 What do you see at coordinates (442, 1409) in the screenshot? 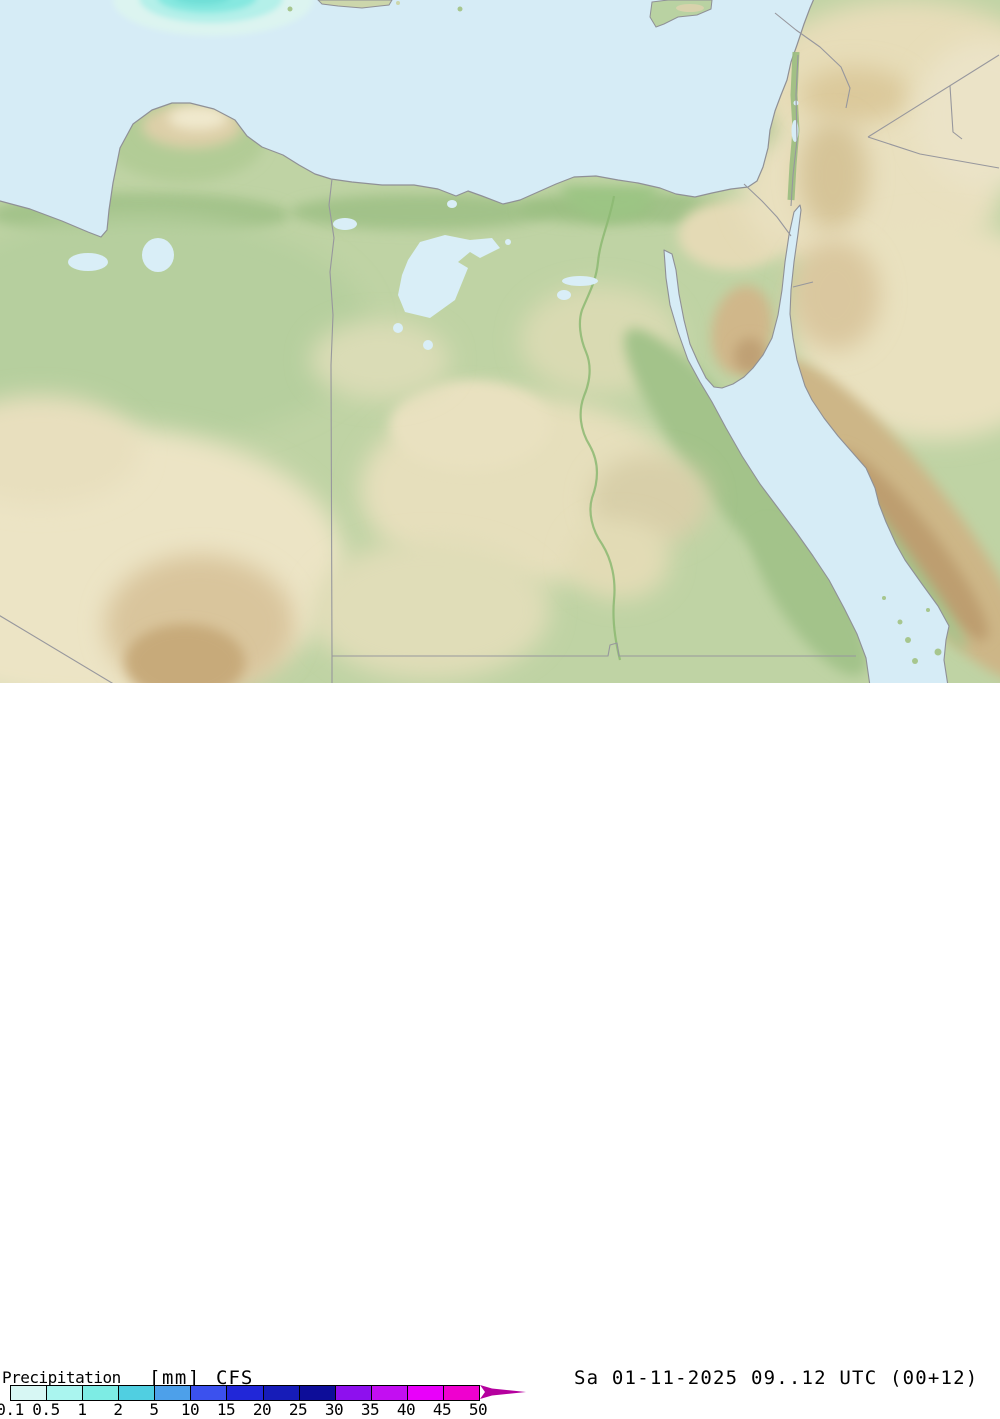
I see `colorbar-tick-label: 45` at bounding box center [442, 1409].